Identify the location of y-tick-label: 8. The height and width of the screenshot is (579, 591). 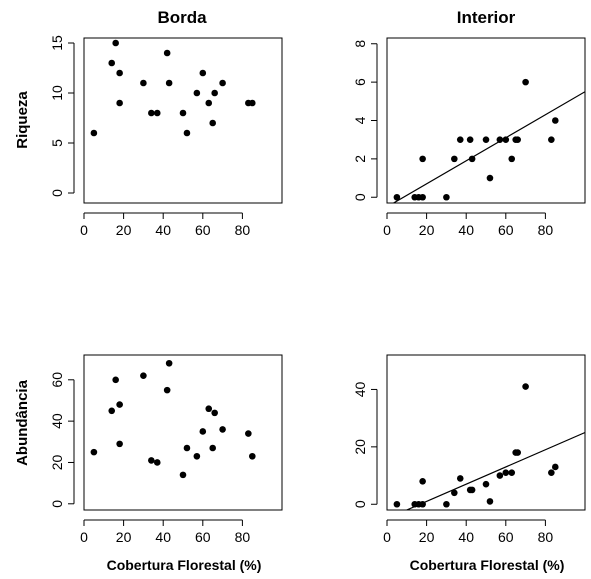
(360, 44).